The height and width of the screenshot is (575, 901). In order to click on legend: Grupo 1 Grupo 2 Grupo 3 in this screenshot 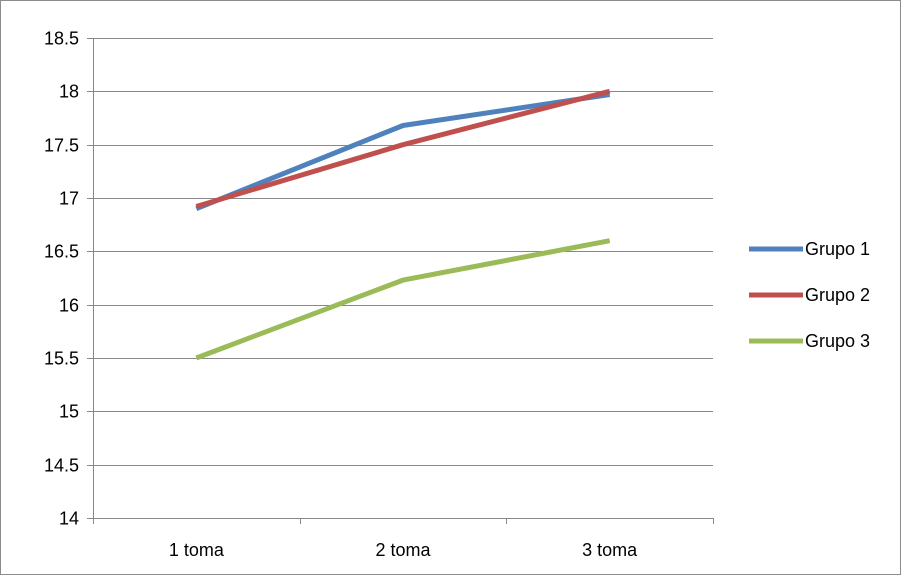, I will do `click(809, 295)`.